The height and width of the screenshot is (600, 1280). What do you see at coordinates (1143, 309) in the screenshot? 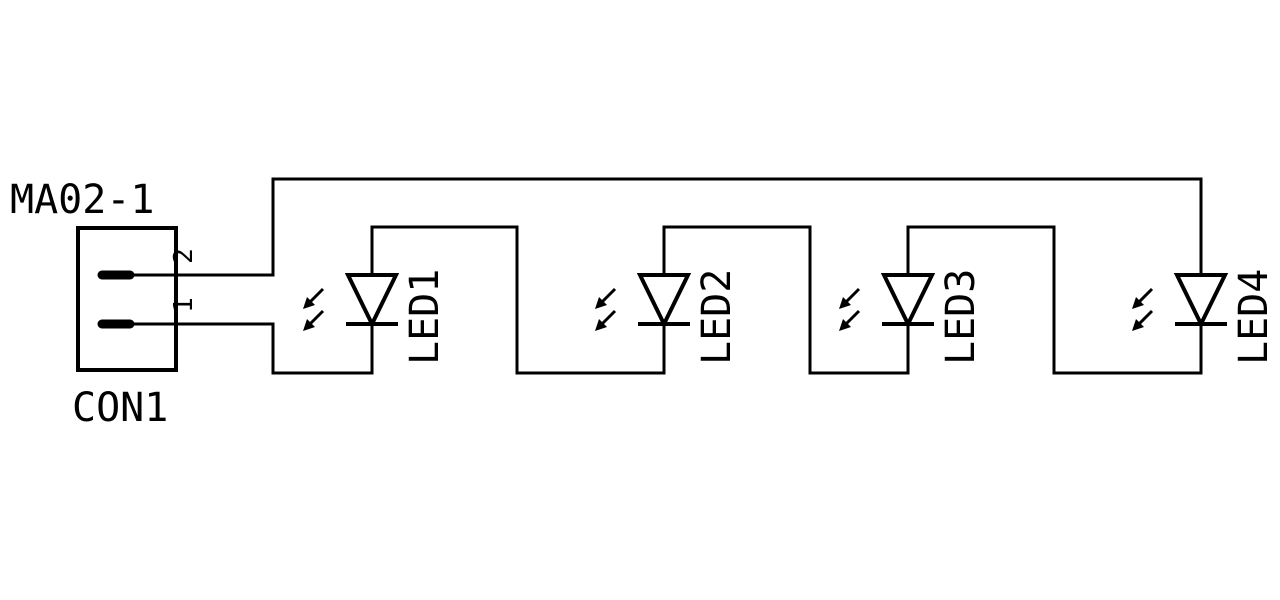
I see `led4-light-arrows-icon` at bounding box center [1143, 309].